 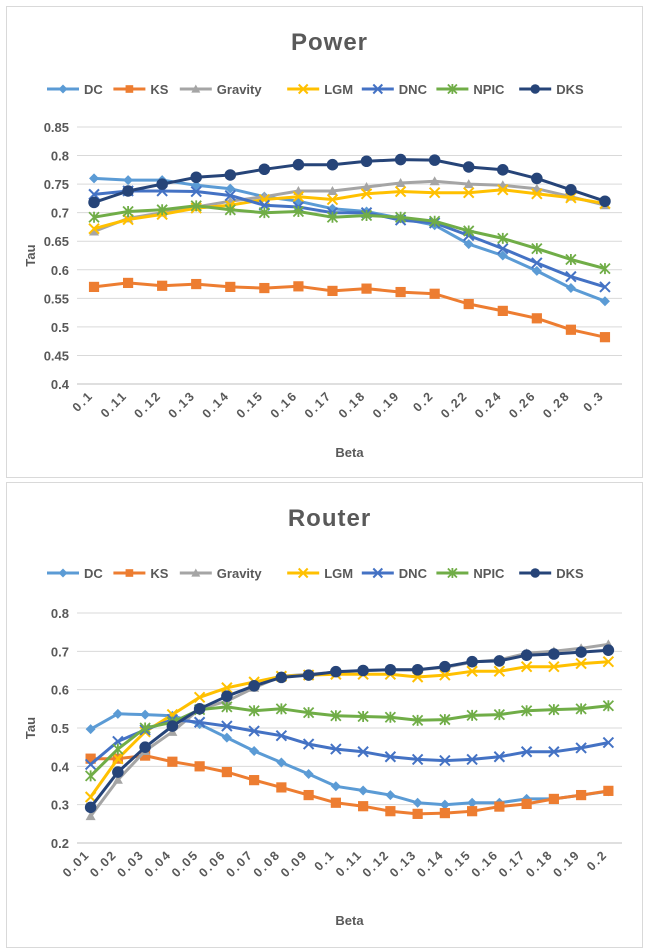 What do you see at coordinates (239, 863) in the screenshot?
I see `x-tick-label: 0.07` at bounding box center [239, 863].